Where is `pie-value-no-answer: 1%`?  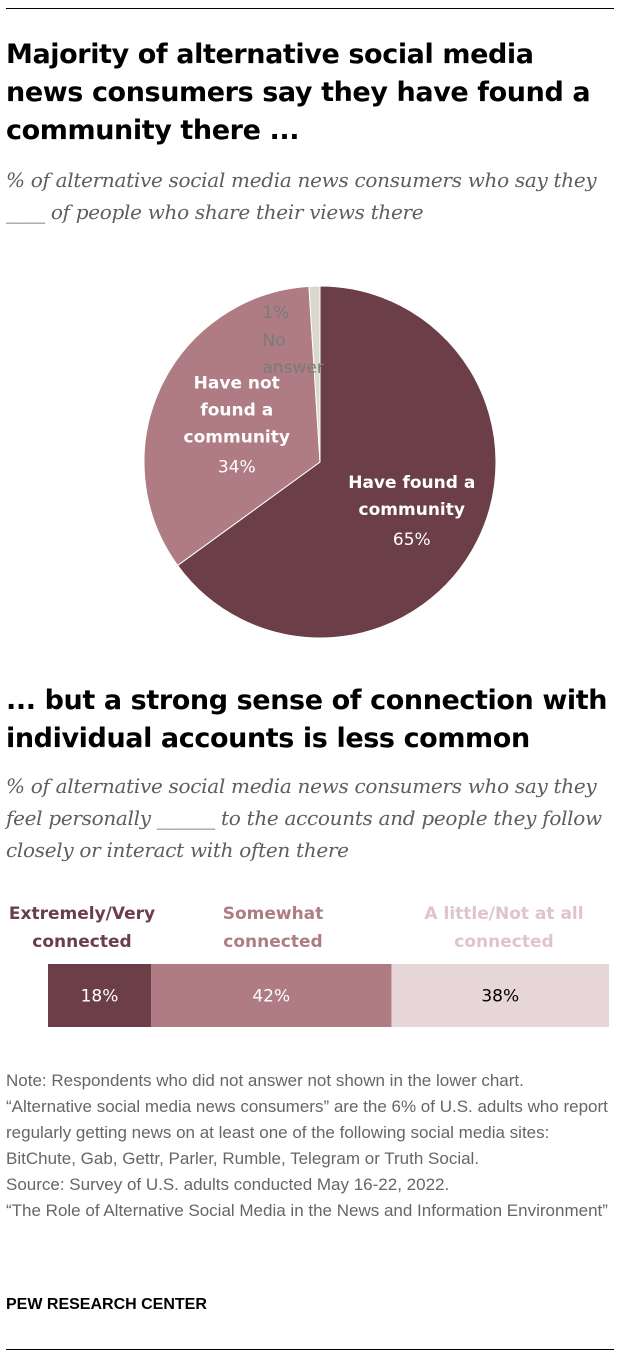
pie-value-no-answer: 1% is located at coordinates (275, 313).